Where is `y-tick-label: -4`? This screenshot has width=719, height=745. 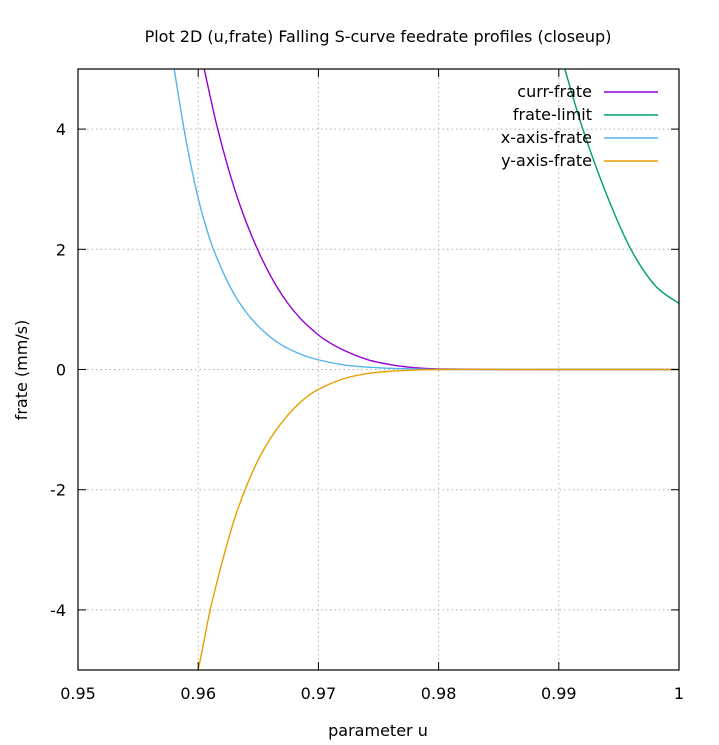 y-tick-label: -4 is located at coordinates (58, 610).